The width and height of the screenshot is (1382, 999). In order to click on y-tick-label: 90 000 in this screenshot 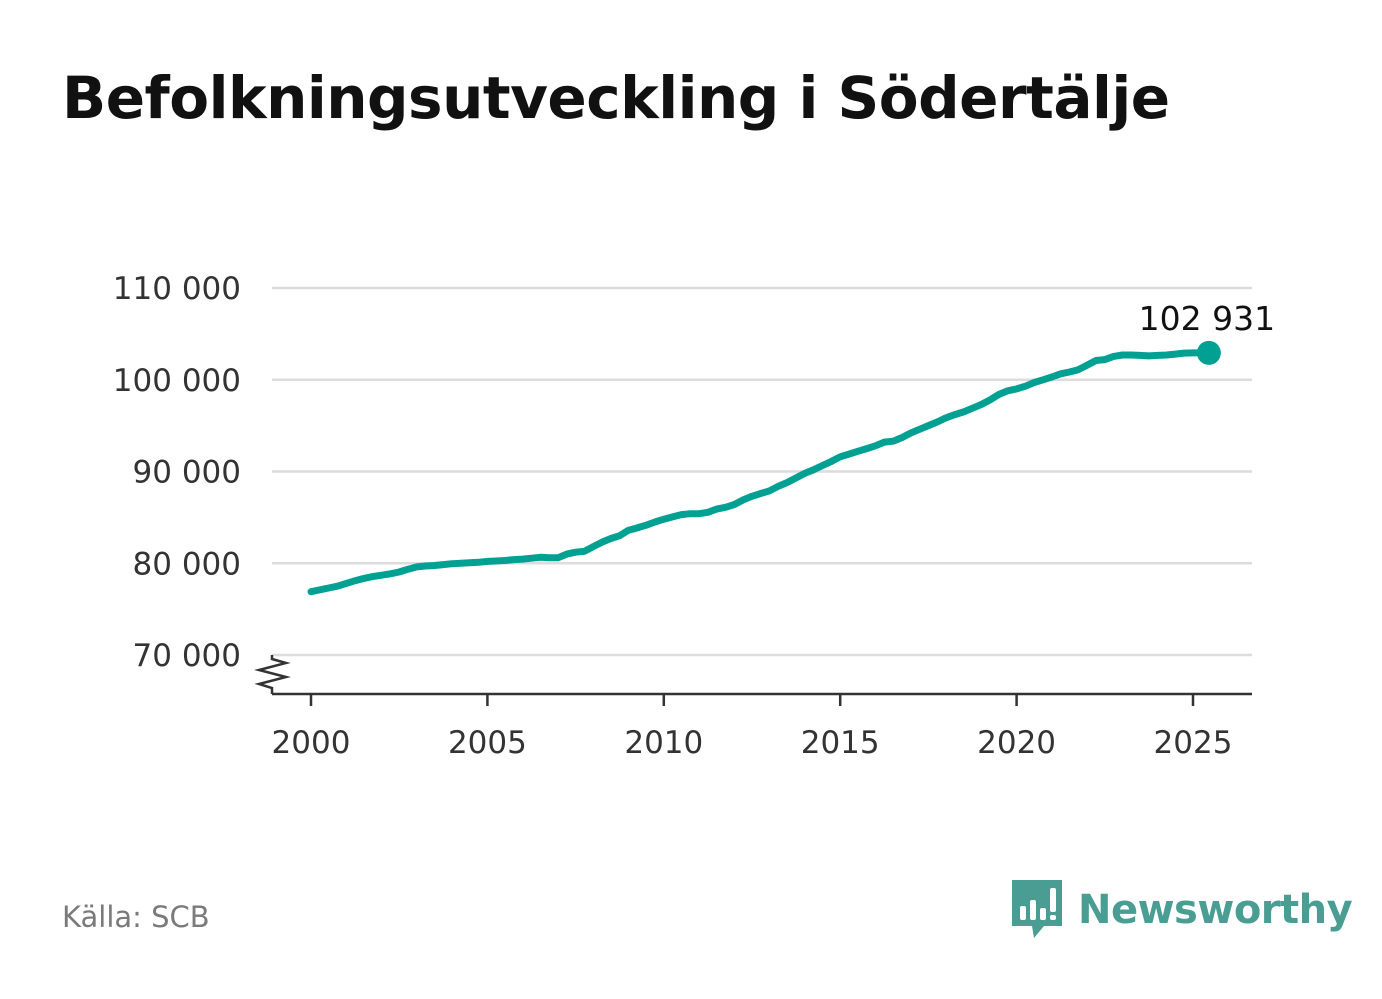, I will do `click(187, 473)`.